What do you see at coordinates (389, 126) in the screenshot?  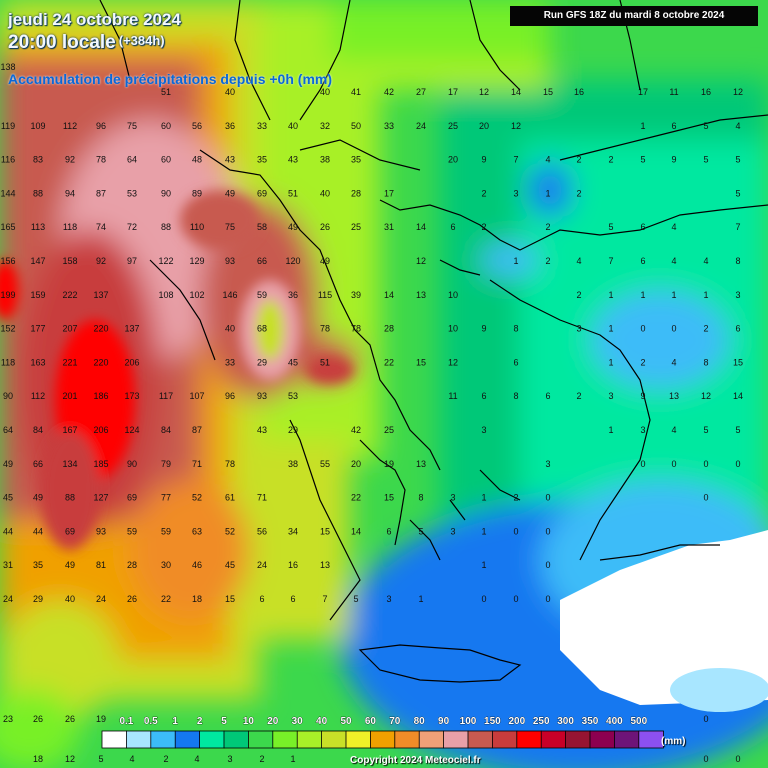 I see `grid-value: 33` at bounding box center [389, 126].